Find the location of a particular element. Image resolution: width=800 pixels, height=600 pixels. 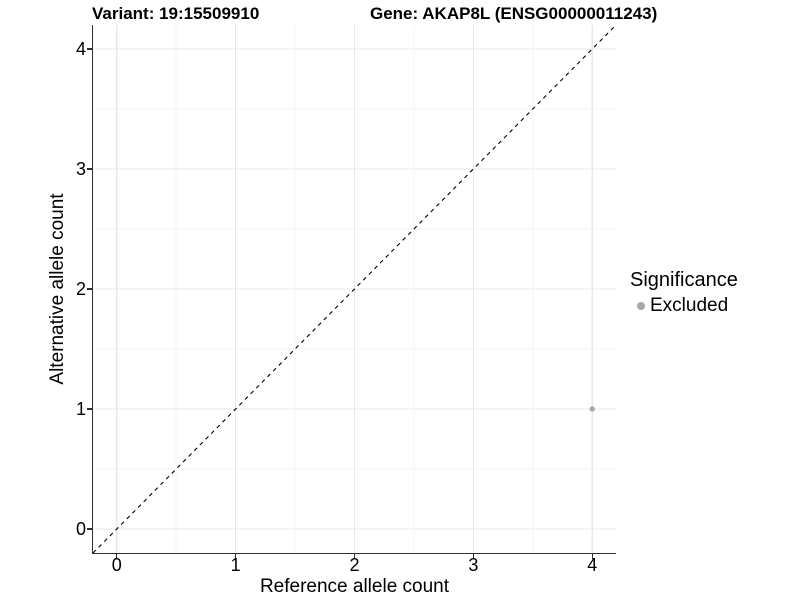

y-axis-title: Alternative allele count is located at coordinates (57, 289).